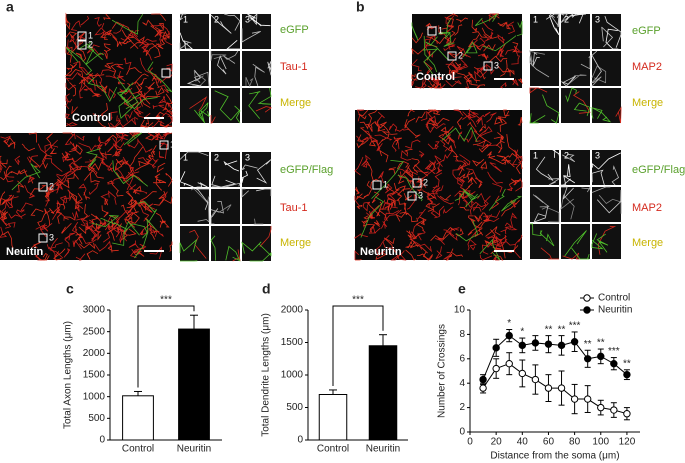 The height and width of the screenshot is (463, 685). I want to click on x-tick-label: Control, so click(333, 449).